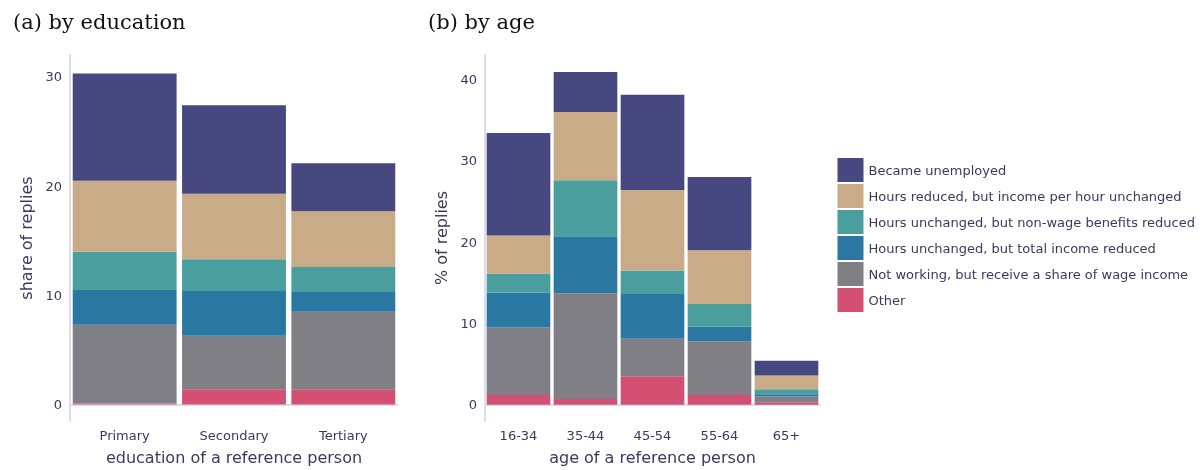 This screenshot has width=1200, height=470. Describe the element at coordinates (719, 435) in the screenshot. I see `x-tick-label: 55-64` at that location.